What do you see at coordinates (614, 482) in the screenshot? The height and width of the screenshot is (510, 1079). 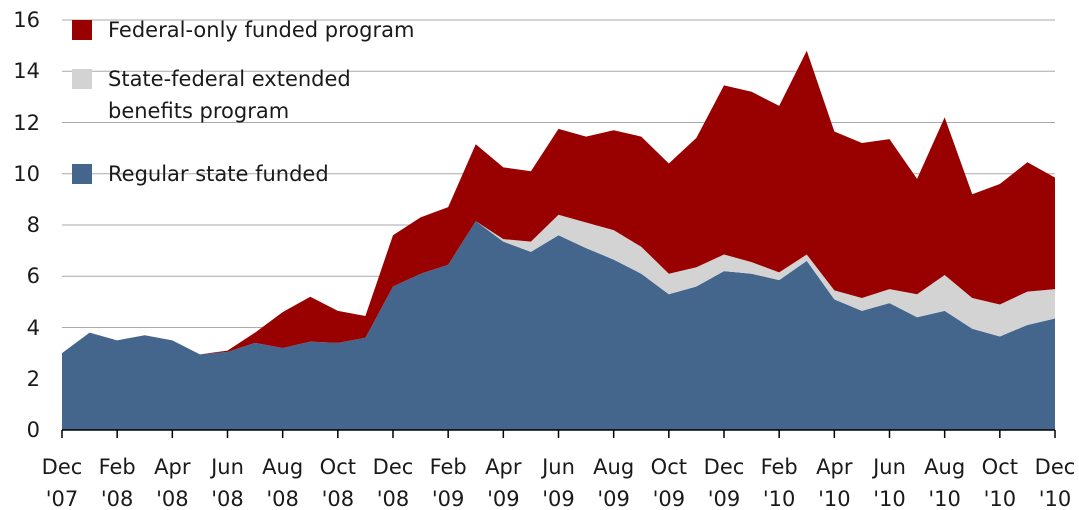 I see `x-tick-label: Aug '09` at bounding box center [614, 482].